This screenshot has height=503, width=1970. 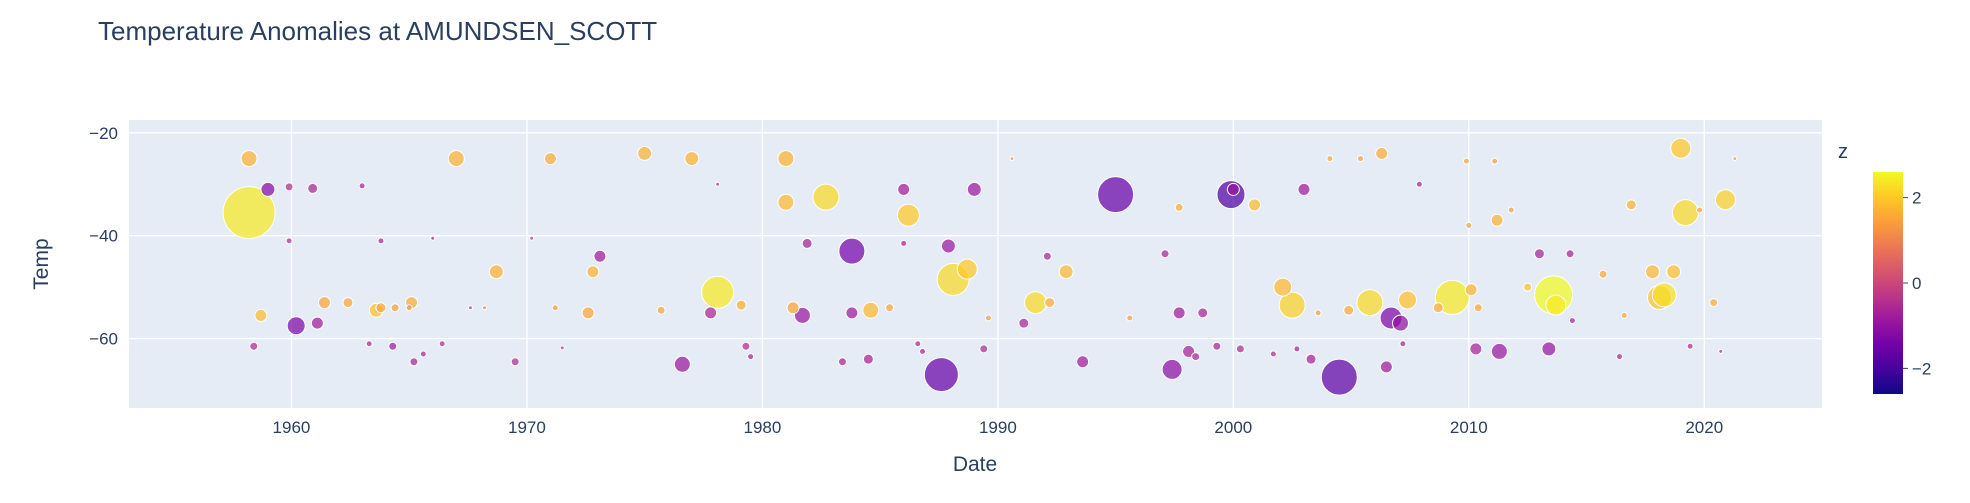 I want to click on y-tick-label: −60, so click(x=103, y=339).